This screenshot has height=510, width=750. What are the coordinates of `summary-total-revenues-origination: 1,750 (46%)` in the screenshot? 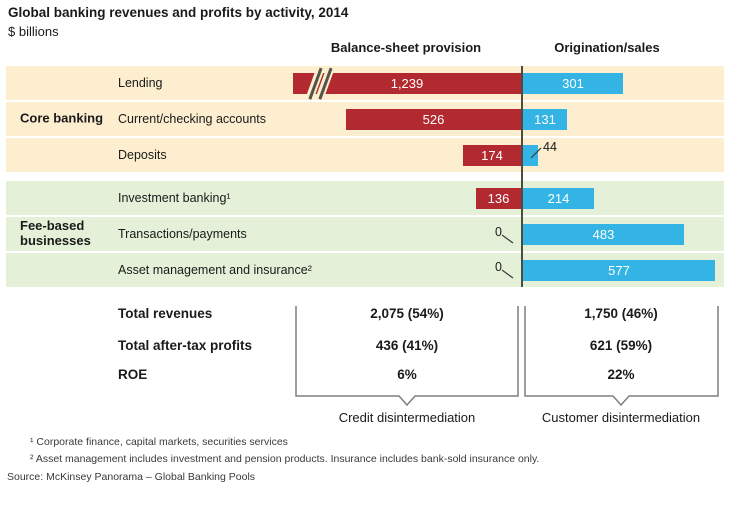 It's located at (621, 313).